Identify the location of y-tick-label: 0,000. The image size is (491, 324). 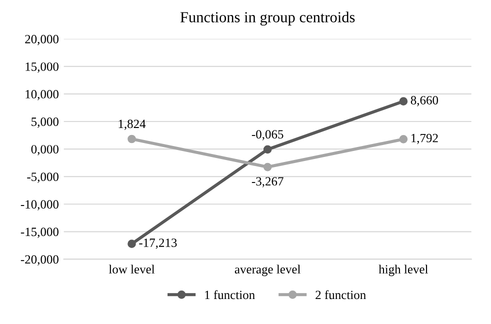
(44, 150).